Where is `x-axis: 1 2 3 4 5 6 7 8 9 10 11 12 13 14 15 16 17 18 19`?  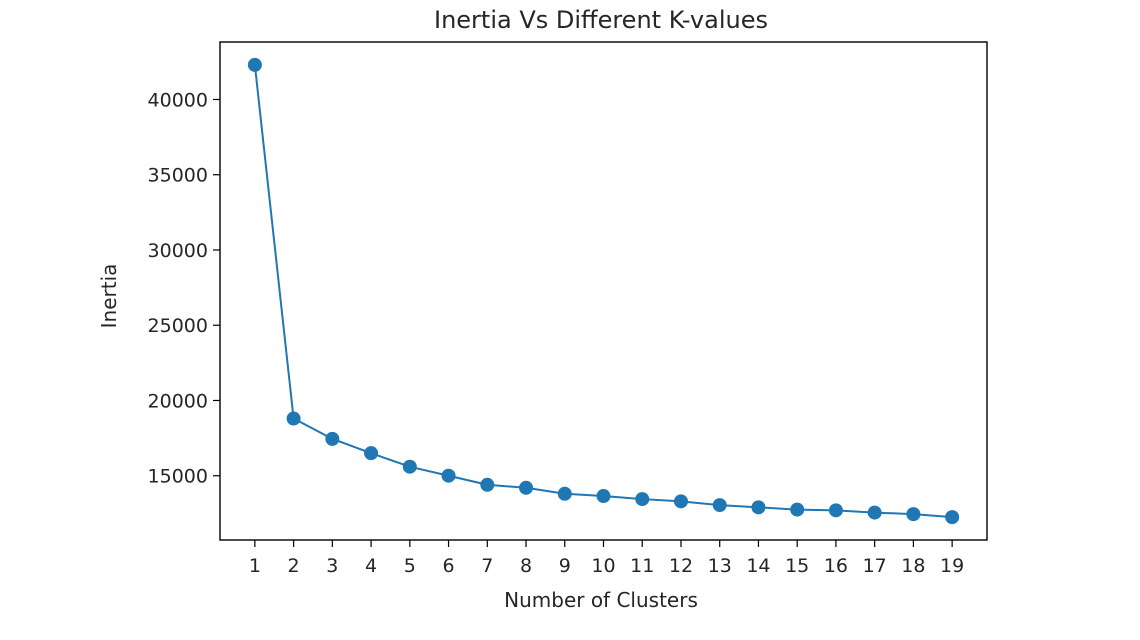 x-axis: 1 2 3 4 5 6 7 8 9 10 11 12 13 14 15 16 17 18 19 is located at coordinates (606, 558).